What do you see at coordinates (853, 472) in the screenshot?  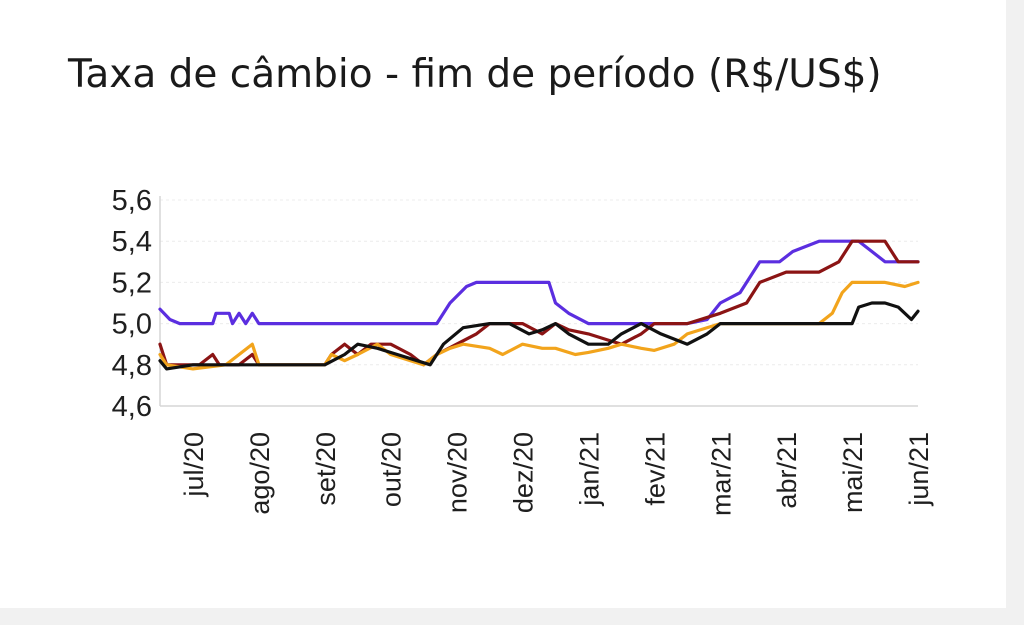 I see `x-tick-label: mai/21` at bounding box center [853, 472].